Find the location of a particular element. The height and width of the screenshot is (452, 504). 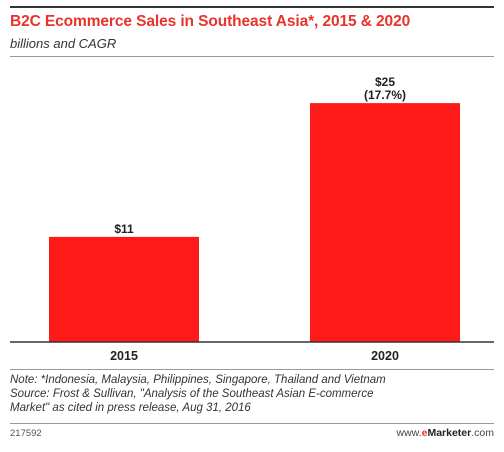

value-label-2020: $25 is located at coordinates (385, 82).